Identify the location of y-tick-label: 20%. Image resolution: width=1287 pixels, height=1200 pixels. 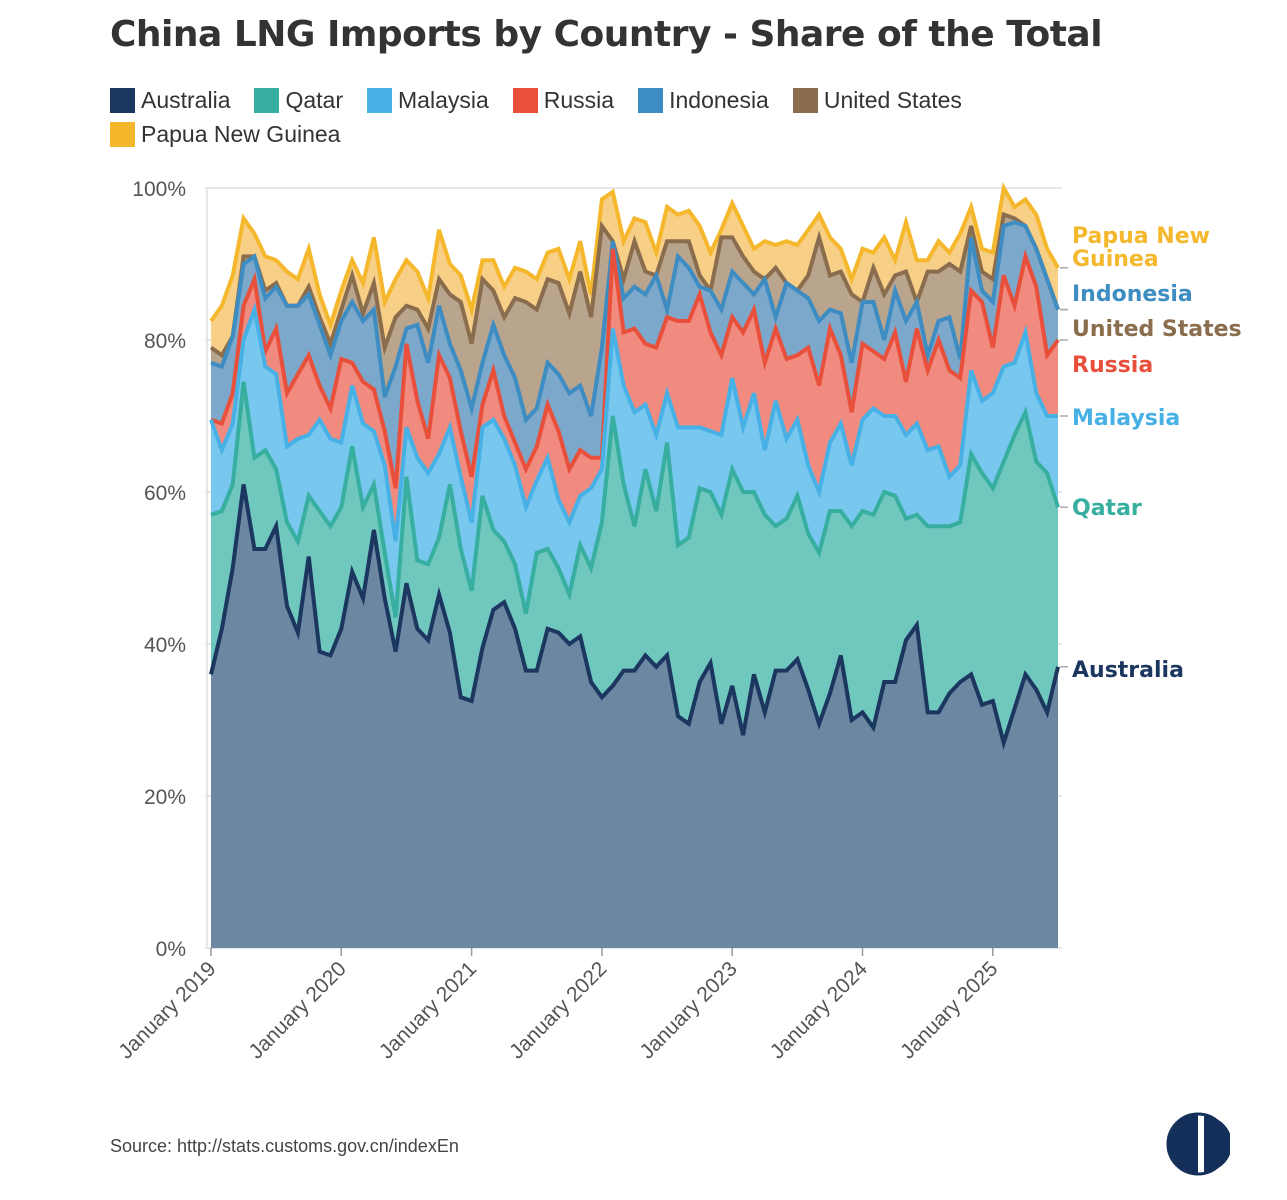
(165, 797).